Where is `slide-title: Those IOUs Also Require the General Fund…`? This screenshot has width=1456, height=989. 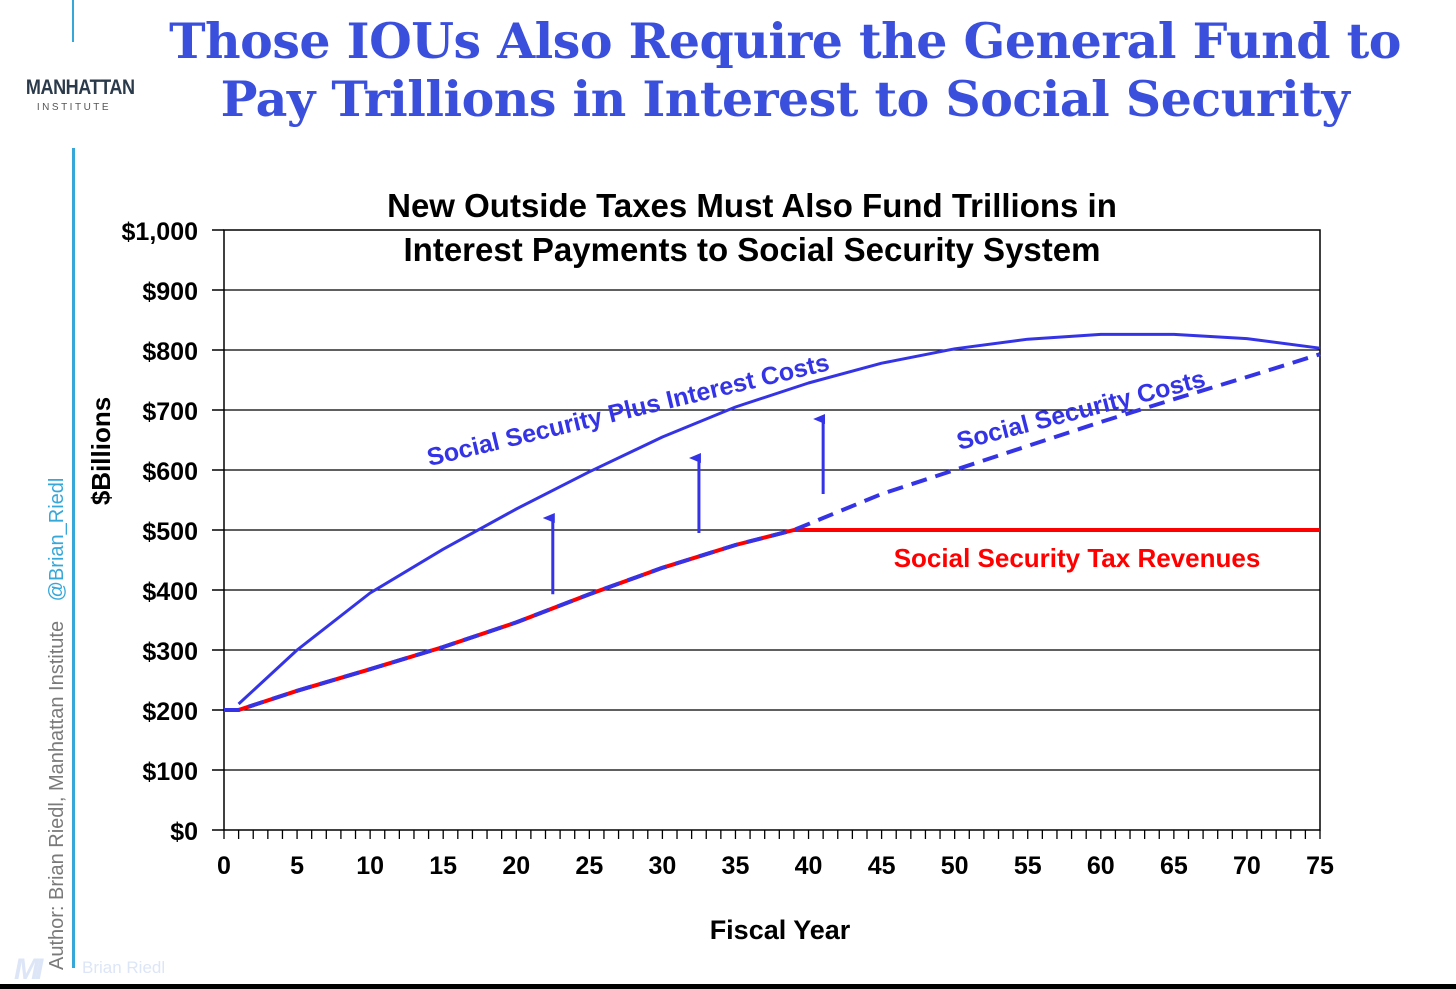
slide-title: Those IOUs Also Require the General Fund… is located at coordinates (785, 70).